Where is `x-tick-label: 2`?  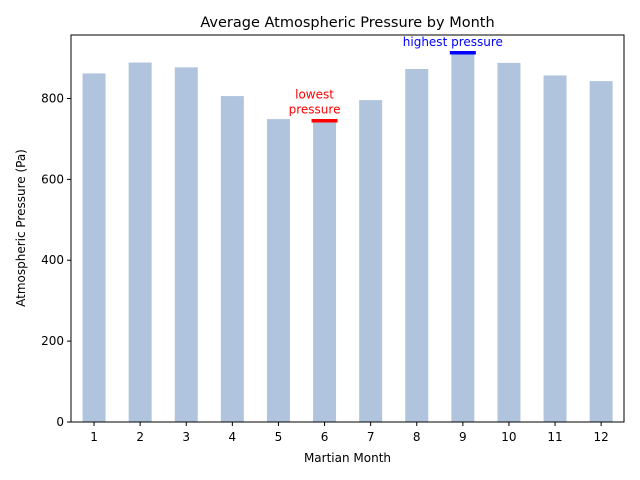
x-tick-label: 2 is located at coordinates (140, 437).